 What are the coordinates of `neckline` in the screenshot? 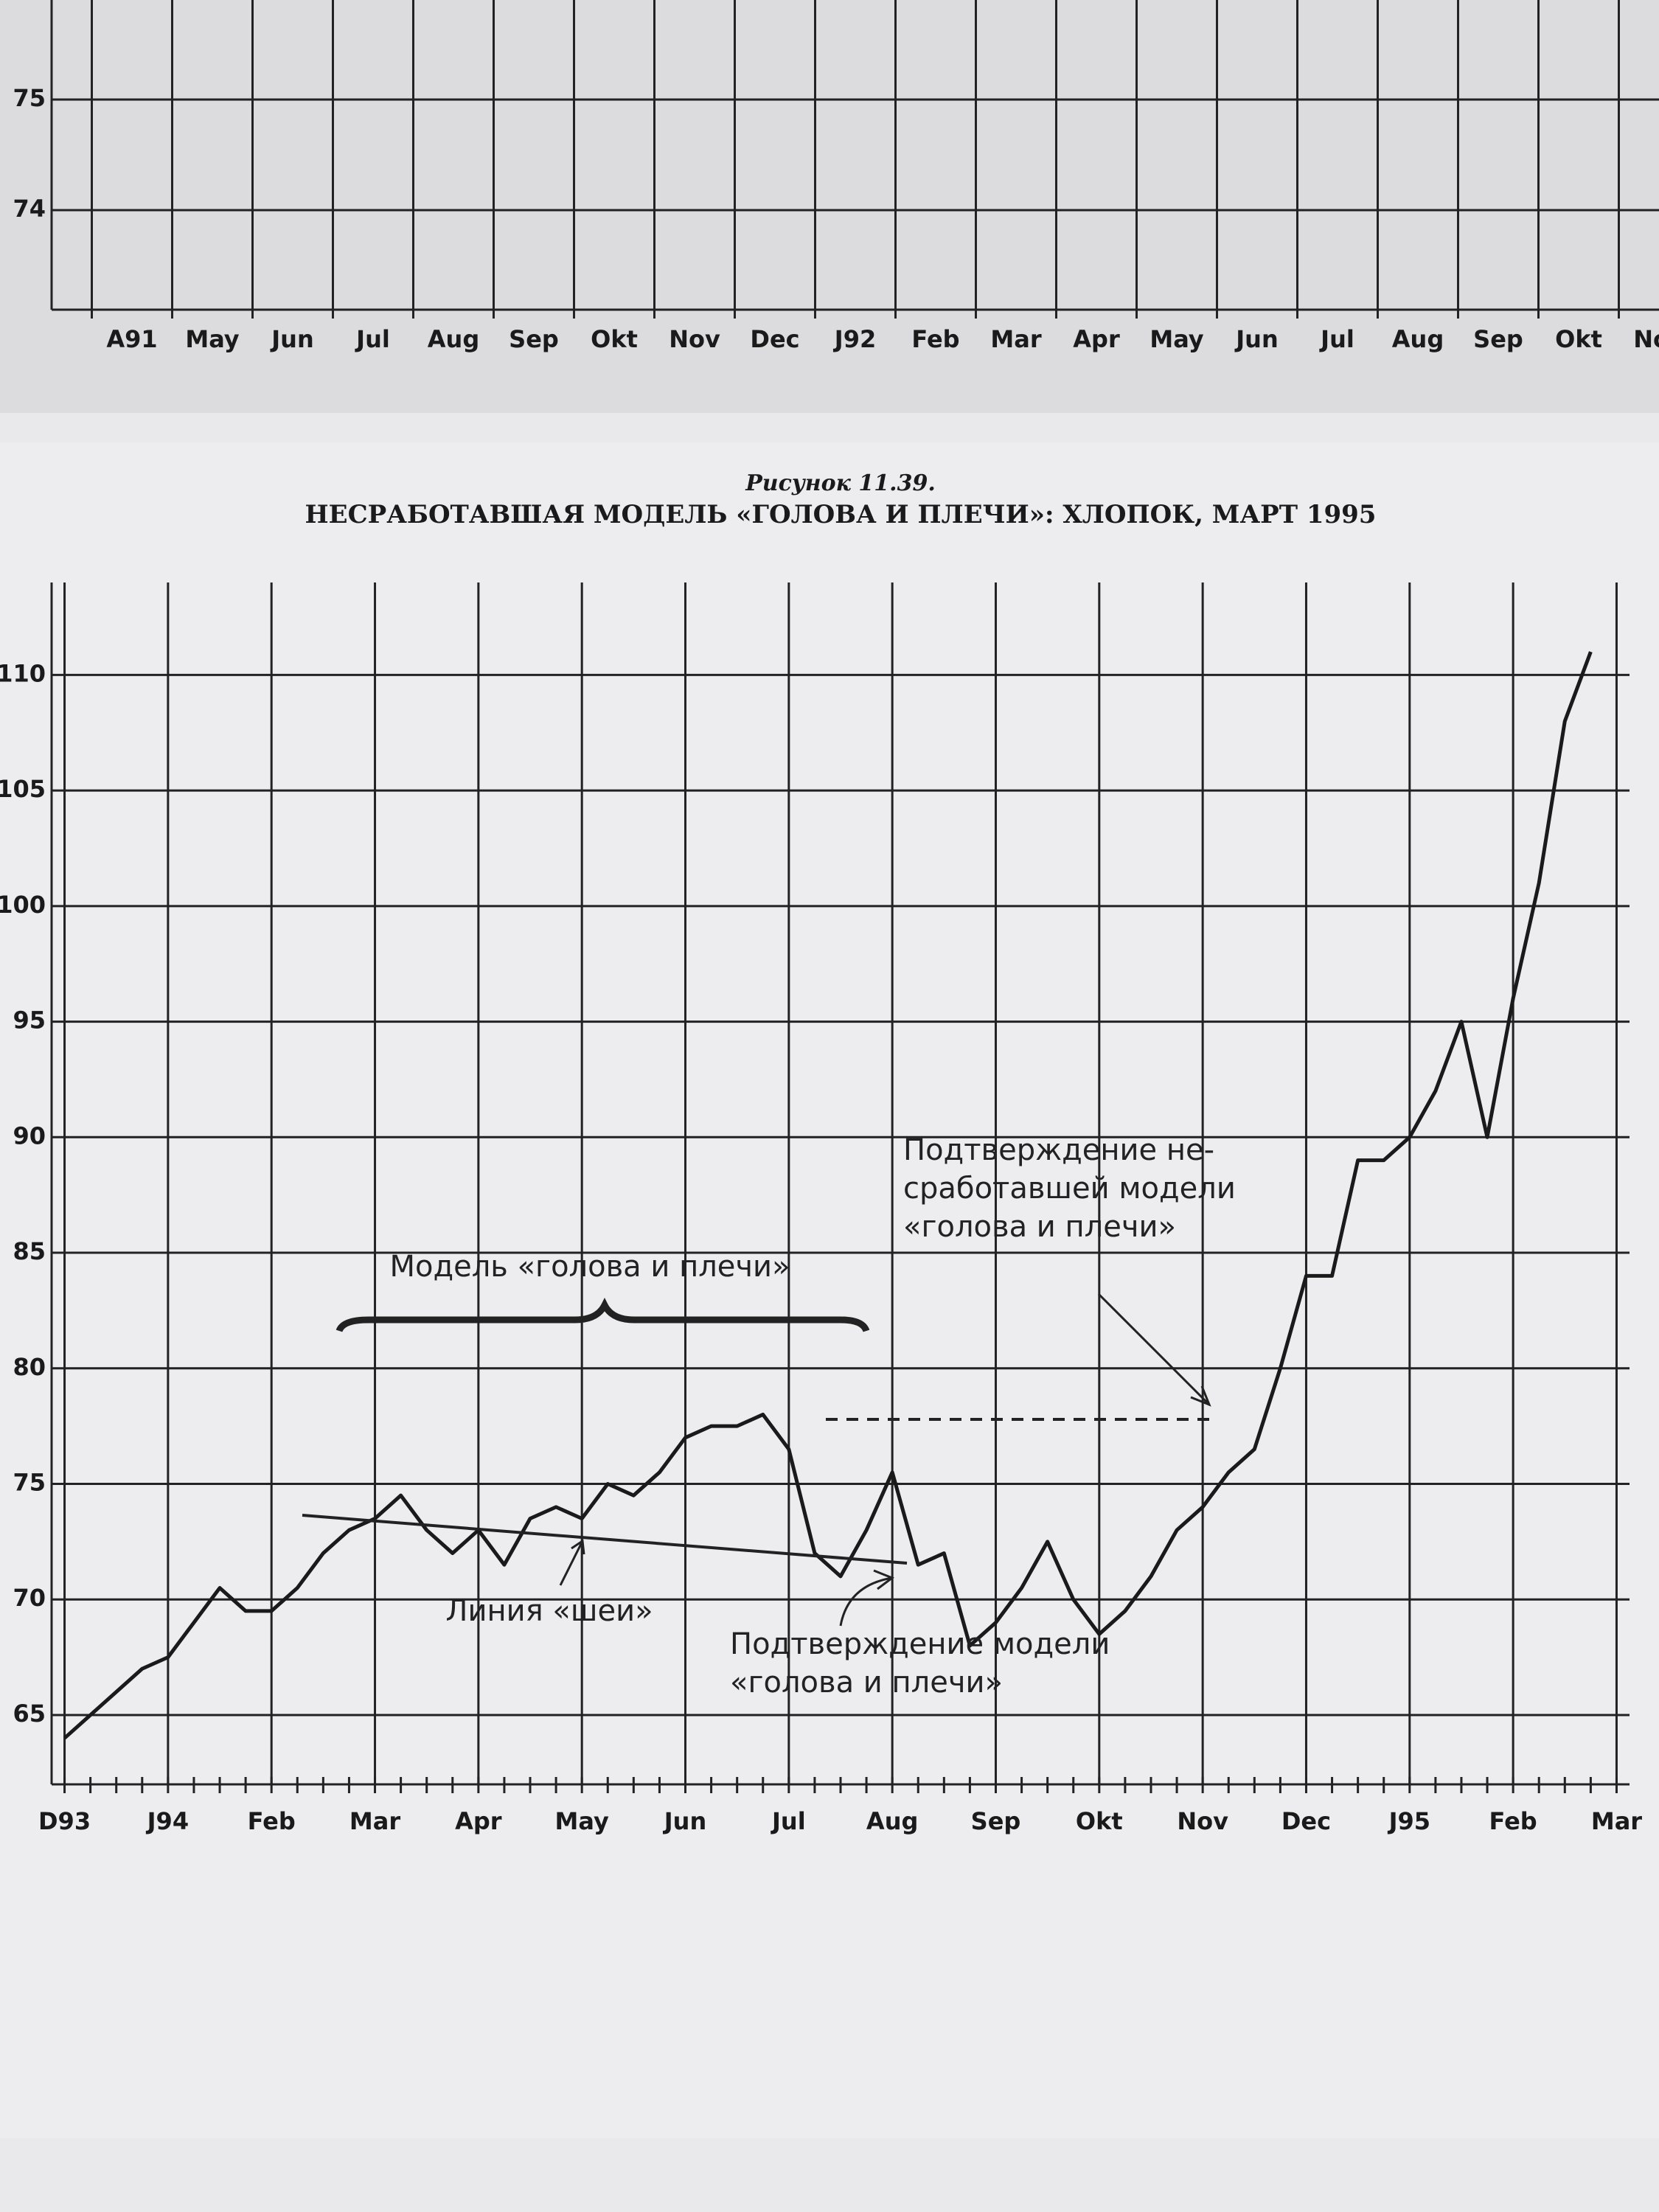 It's located at (605, 1539).